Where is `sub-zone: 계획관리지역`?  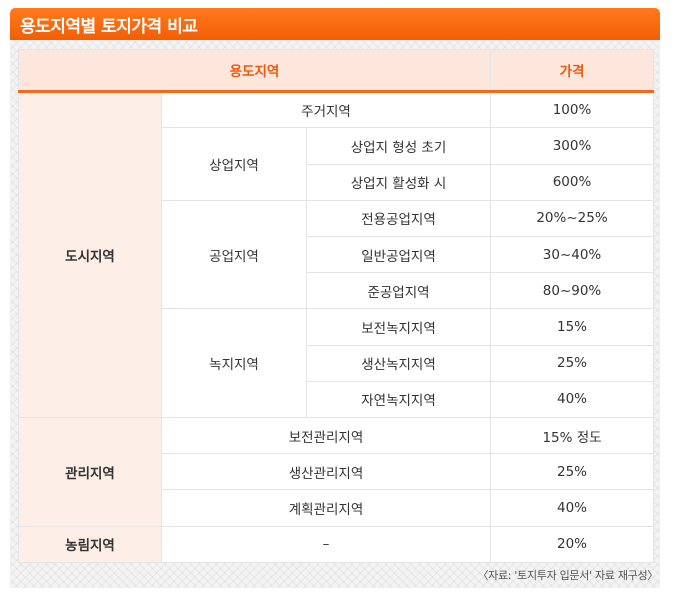 sub-zone: 계획관리지역 is located at coordinates (326, 508).